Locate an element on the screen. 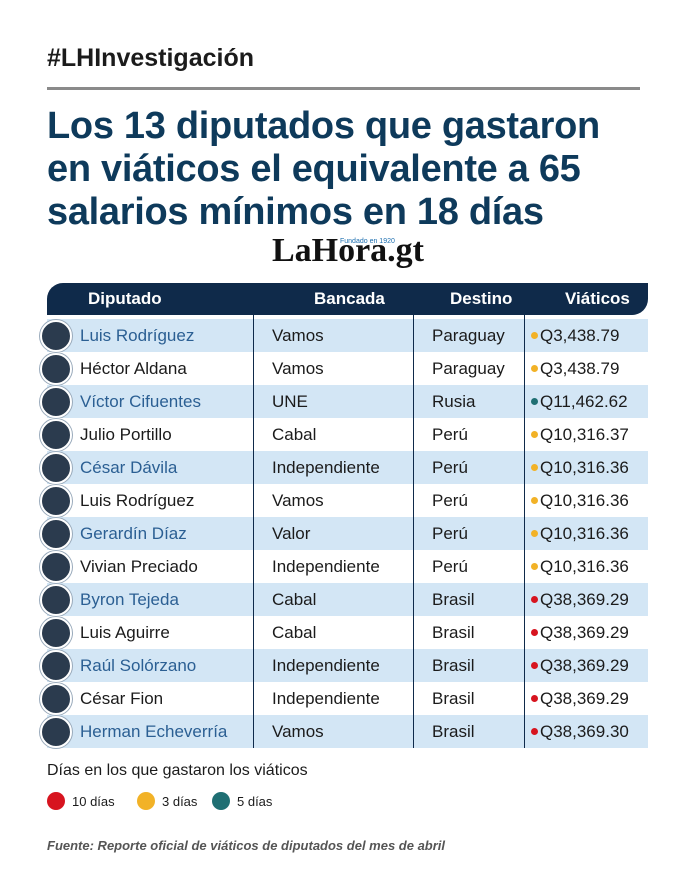 Image resolution: width=696 pixels, height=870 pixels. title-line: en viáticos el equivalente a 65 is located at coordinates (314, 169).